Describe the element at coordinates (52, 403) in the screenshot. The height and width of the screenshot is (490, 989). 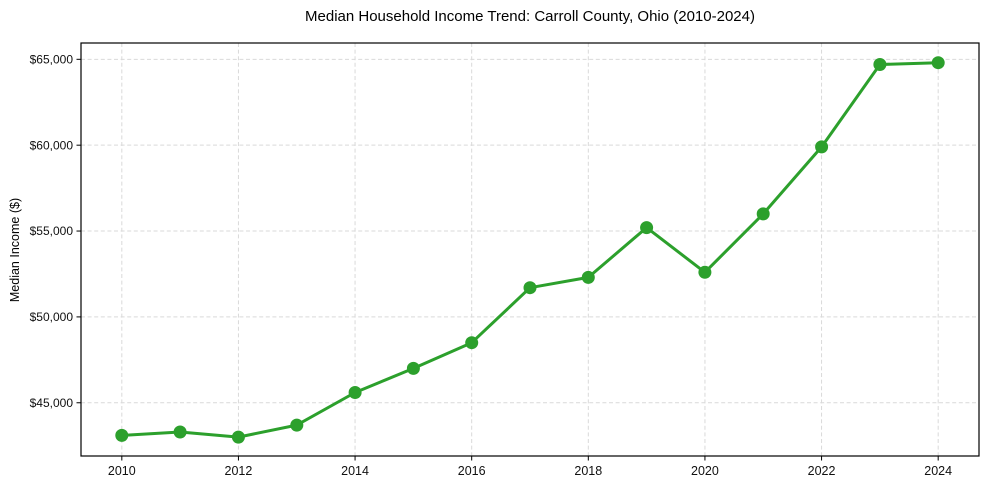
I see `y-tick-label: $45,000` at that location.